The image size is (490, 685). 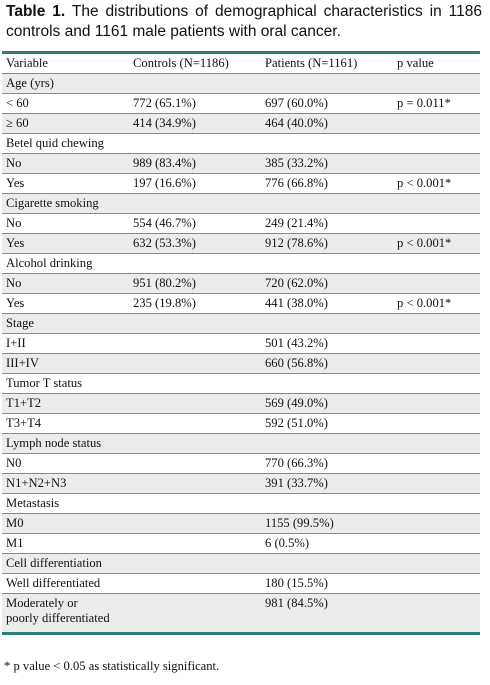 What do you see at coordinates (164, 223) in the screenshot?
I see `controls-cell: 554 (46.7%)` at bounding box center [164, 223].